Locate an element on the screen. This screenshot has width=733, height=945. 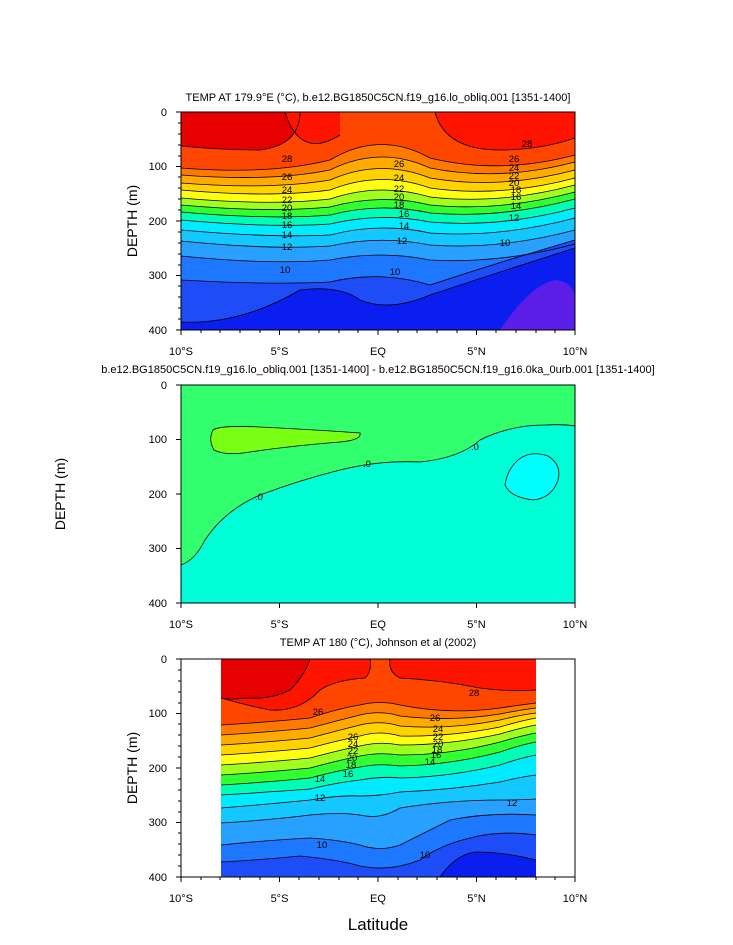
p1-label-14: 20 is located at coordinates (399, 197).